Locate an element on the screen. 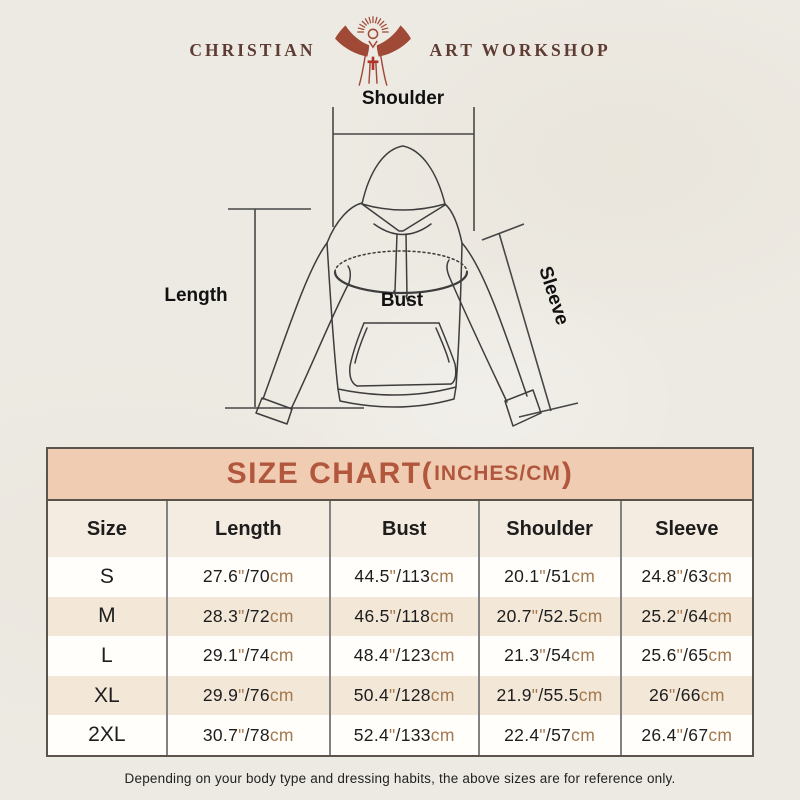 This screenshot has width=800, height=800. right-sleeve is located at coordinates (494, 334).